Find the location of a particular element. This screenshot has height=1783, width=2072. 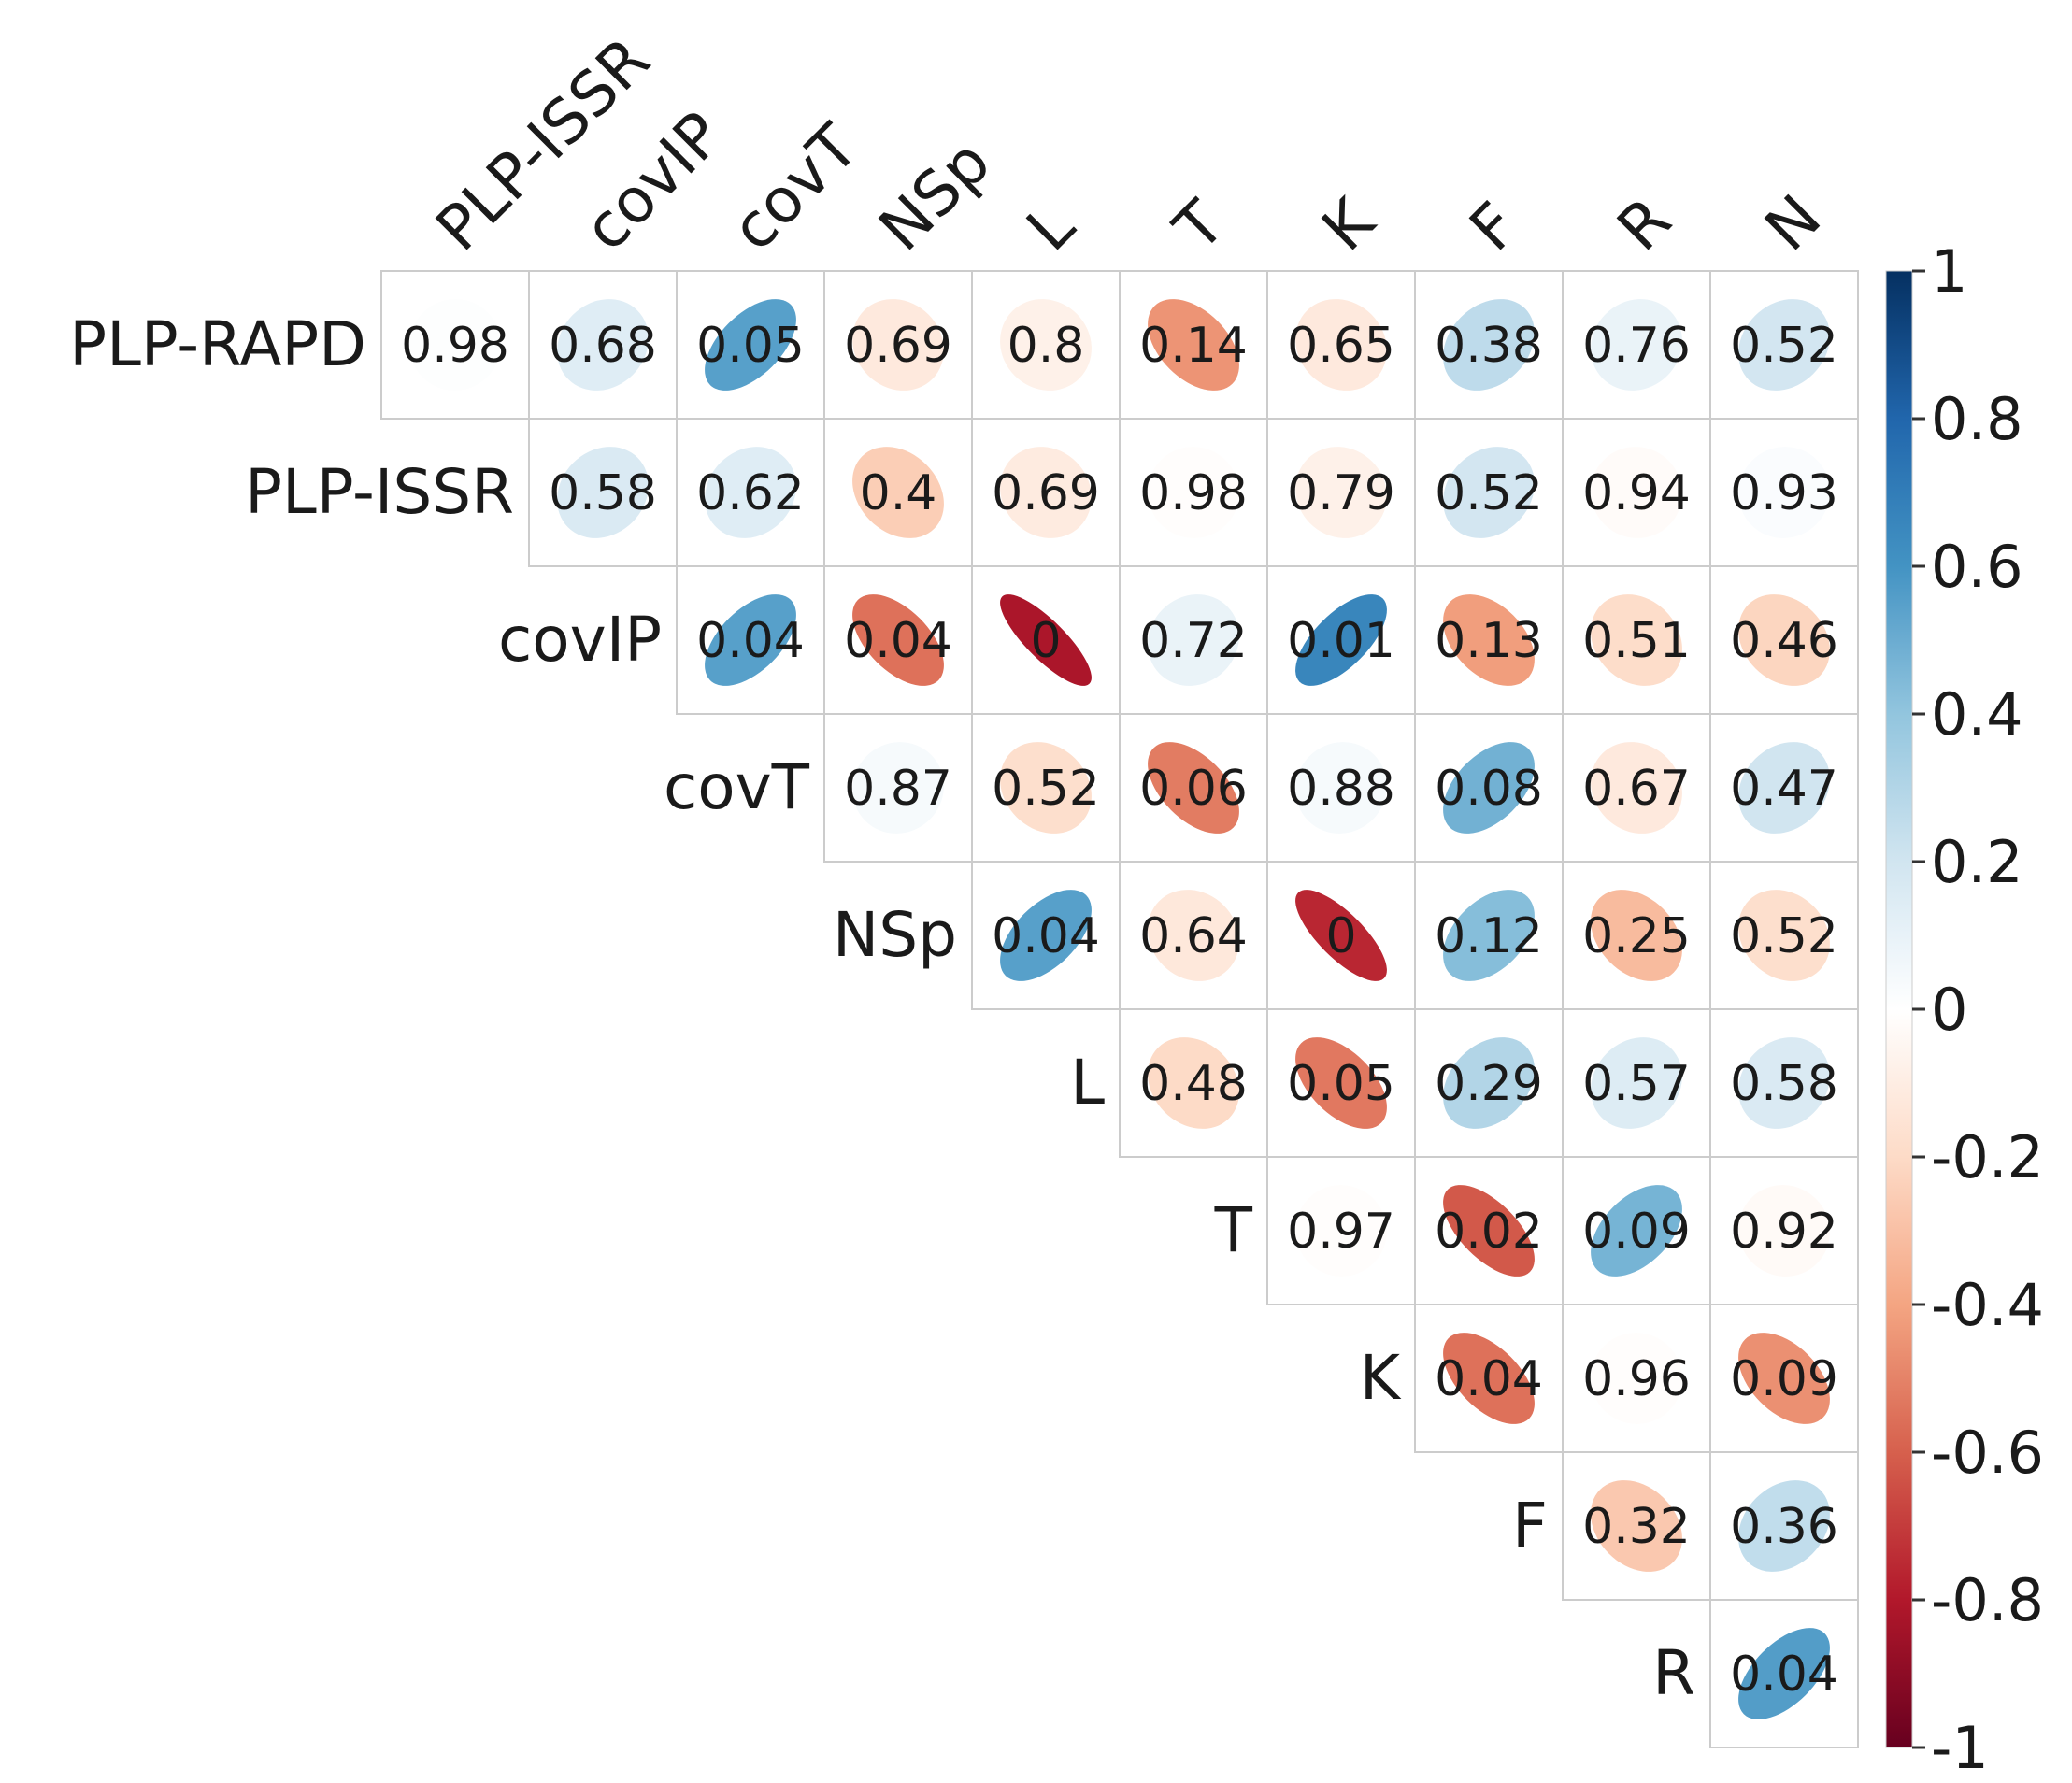

ellipse-PLP-RAPD-L is located at coordinates (1046, 345).